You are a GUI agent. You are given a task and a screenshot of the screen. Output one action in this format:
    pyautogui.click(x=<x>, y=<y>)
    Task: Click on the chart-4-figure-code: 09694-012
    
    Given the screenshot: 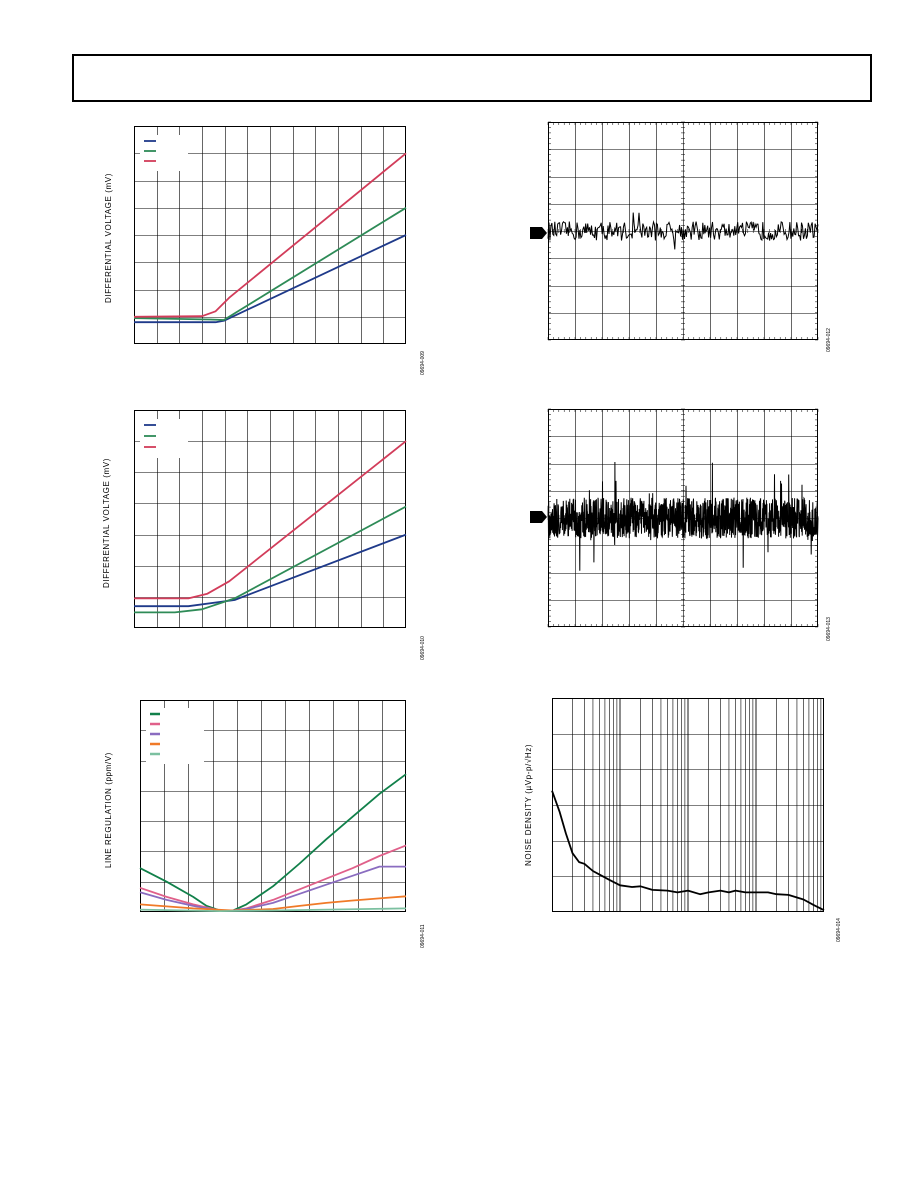 What is the action you would take?
    pyautogui.click(x=829, y=340)
    